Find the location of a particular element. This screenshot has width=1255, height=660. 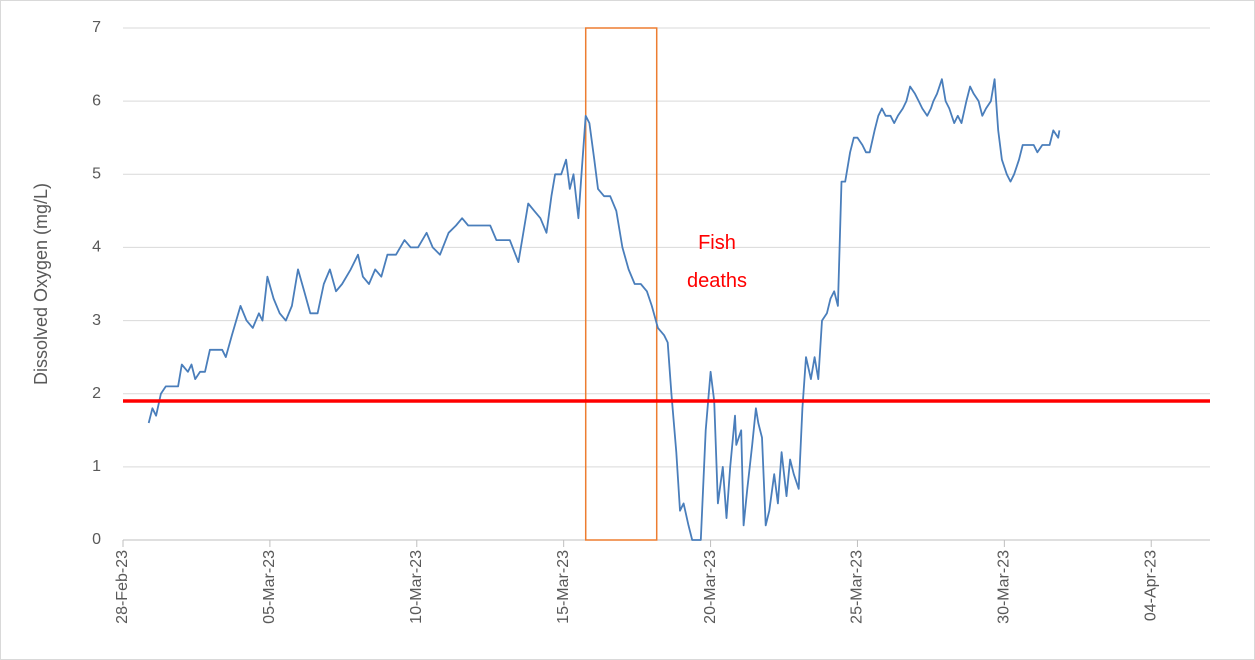

y-tick-label: 4 is located at coordinates (96, 247).